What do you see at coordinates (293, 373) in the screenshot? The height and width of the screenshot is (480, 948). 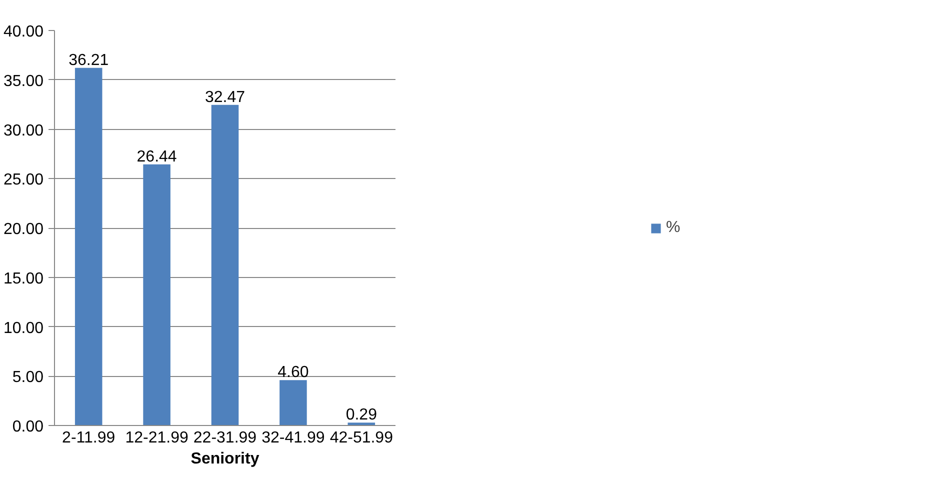 I see `data-label: 4.60` at bounding box center [293, 373].